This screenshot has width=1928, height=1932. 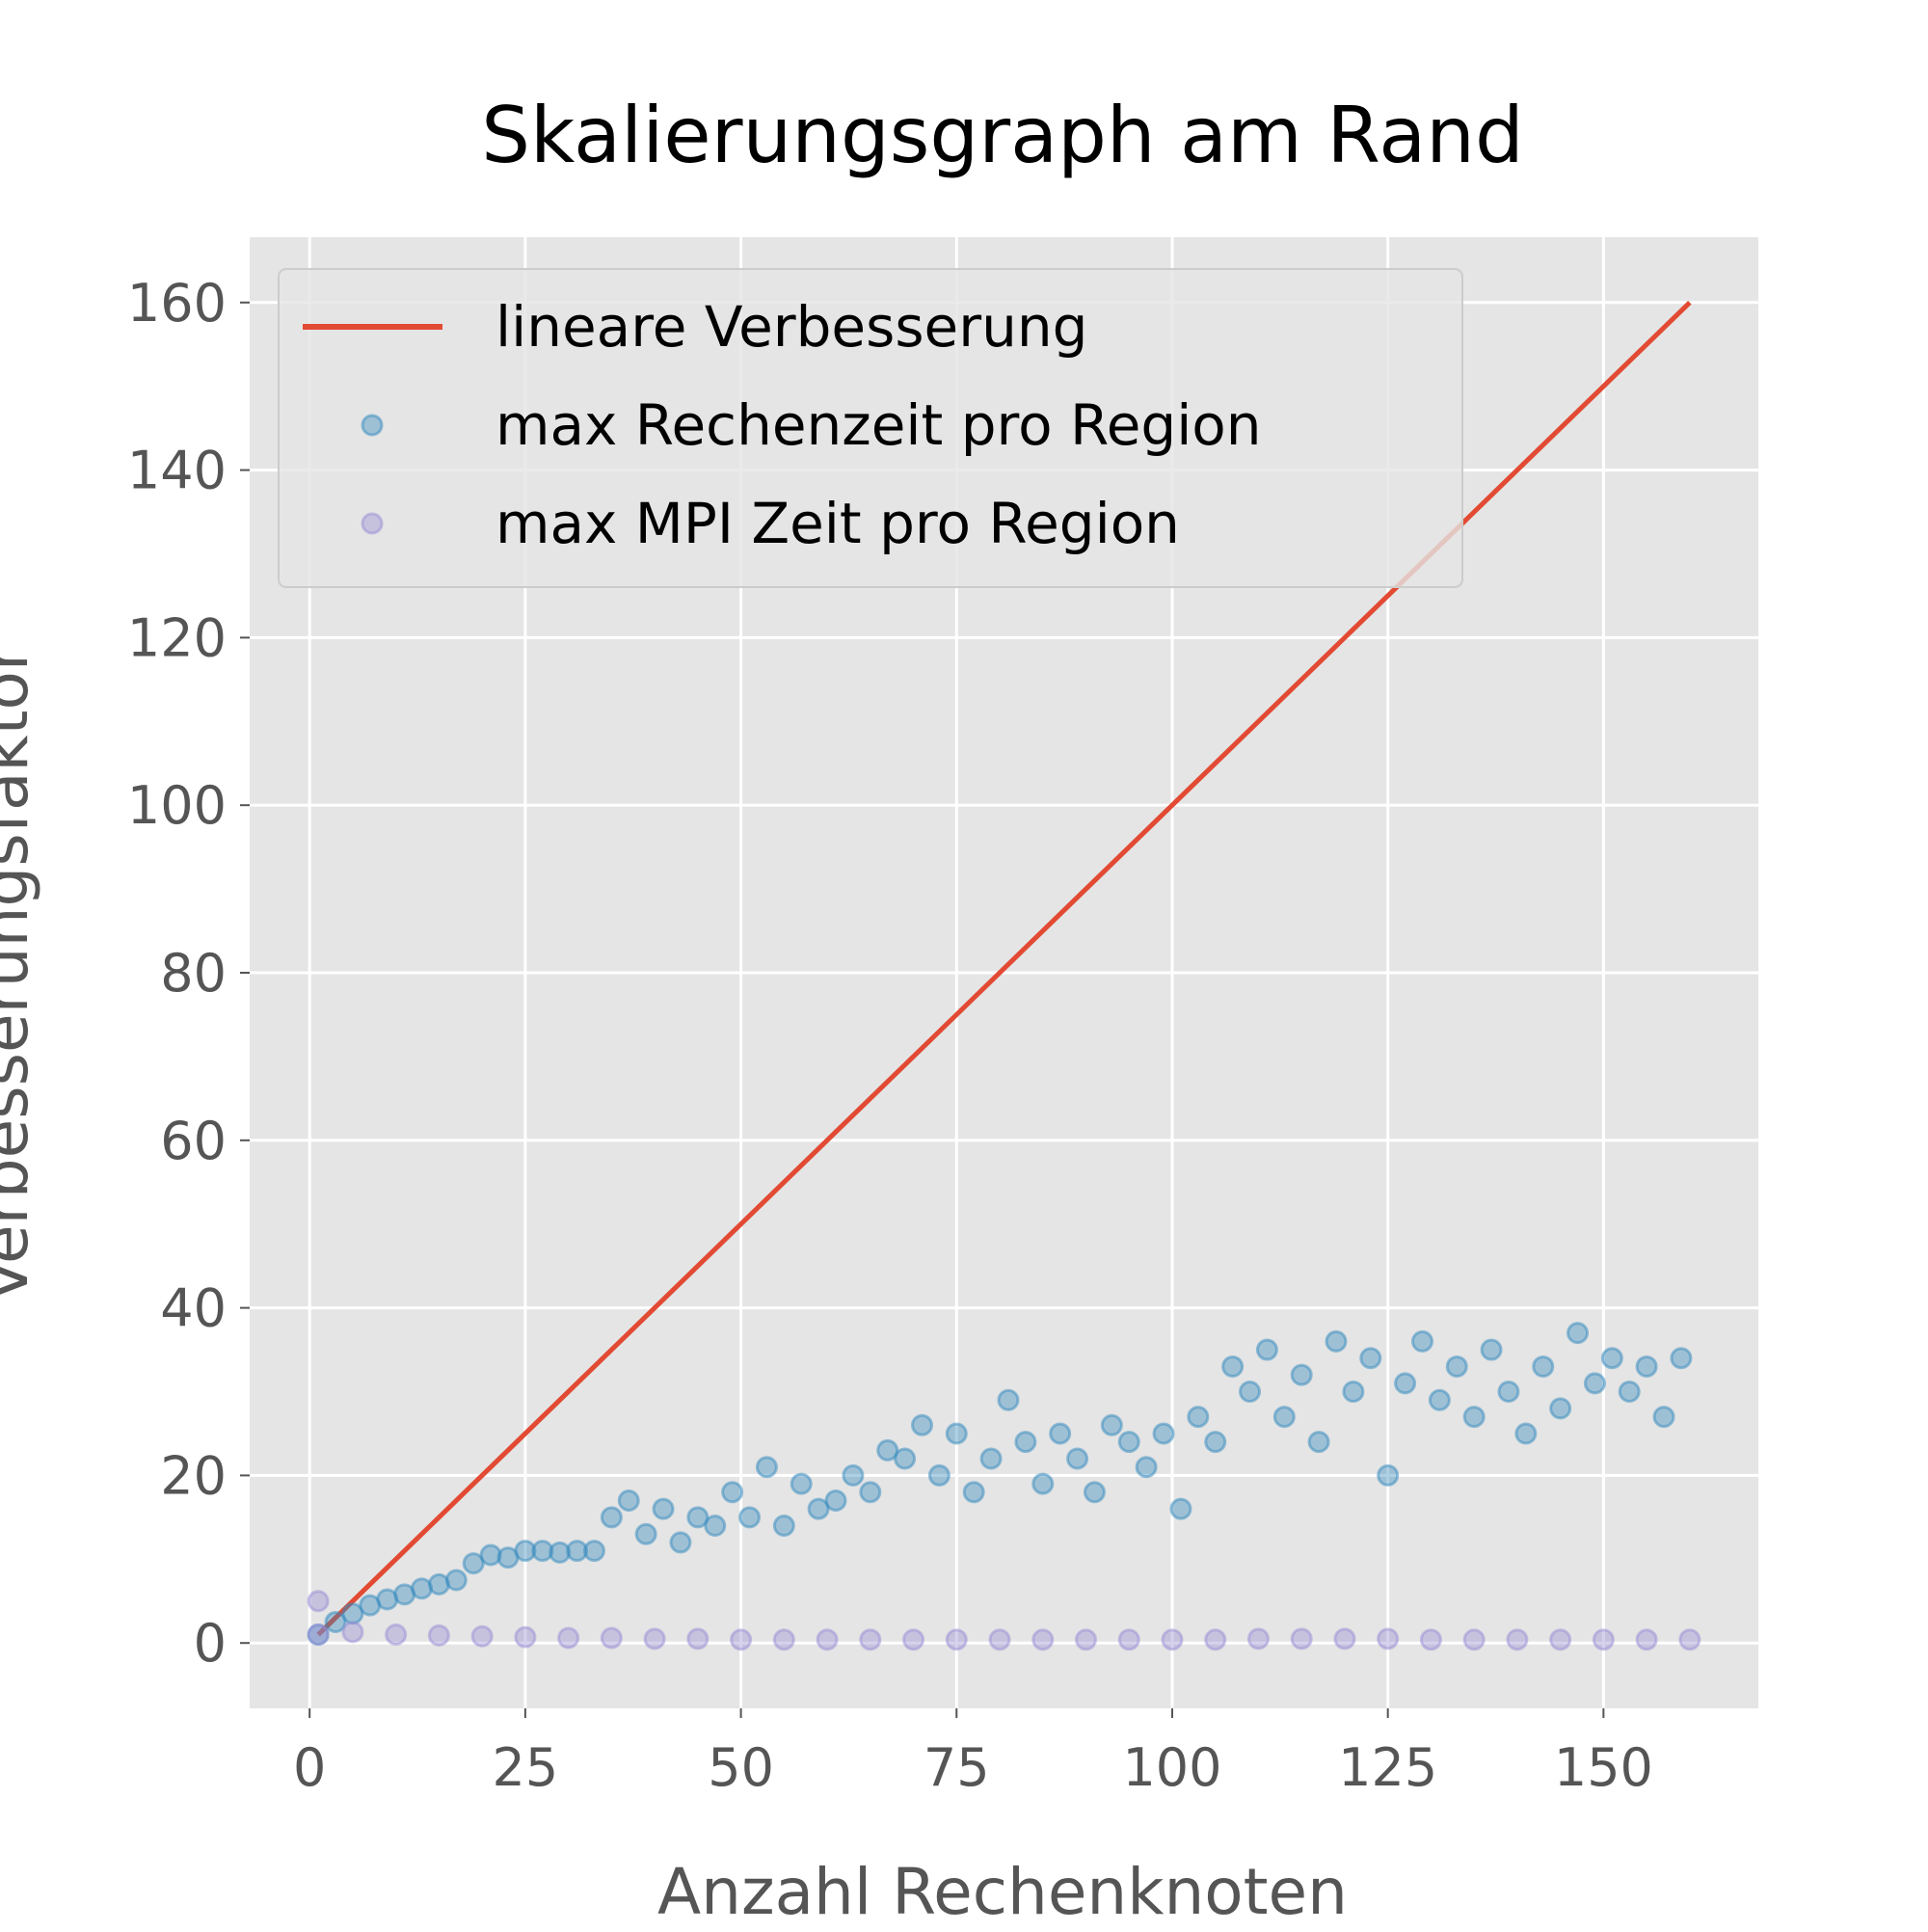 What do you see at coordinates (372, 524) in the screenshot?
I see `legend-swatch` at bounding box center [372, 524].